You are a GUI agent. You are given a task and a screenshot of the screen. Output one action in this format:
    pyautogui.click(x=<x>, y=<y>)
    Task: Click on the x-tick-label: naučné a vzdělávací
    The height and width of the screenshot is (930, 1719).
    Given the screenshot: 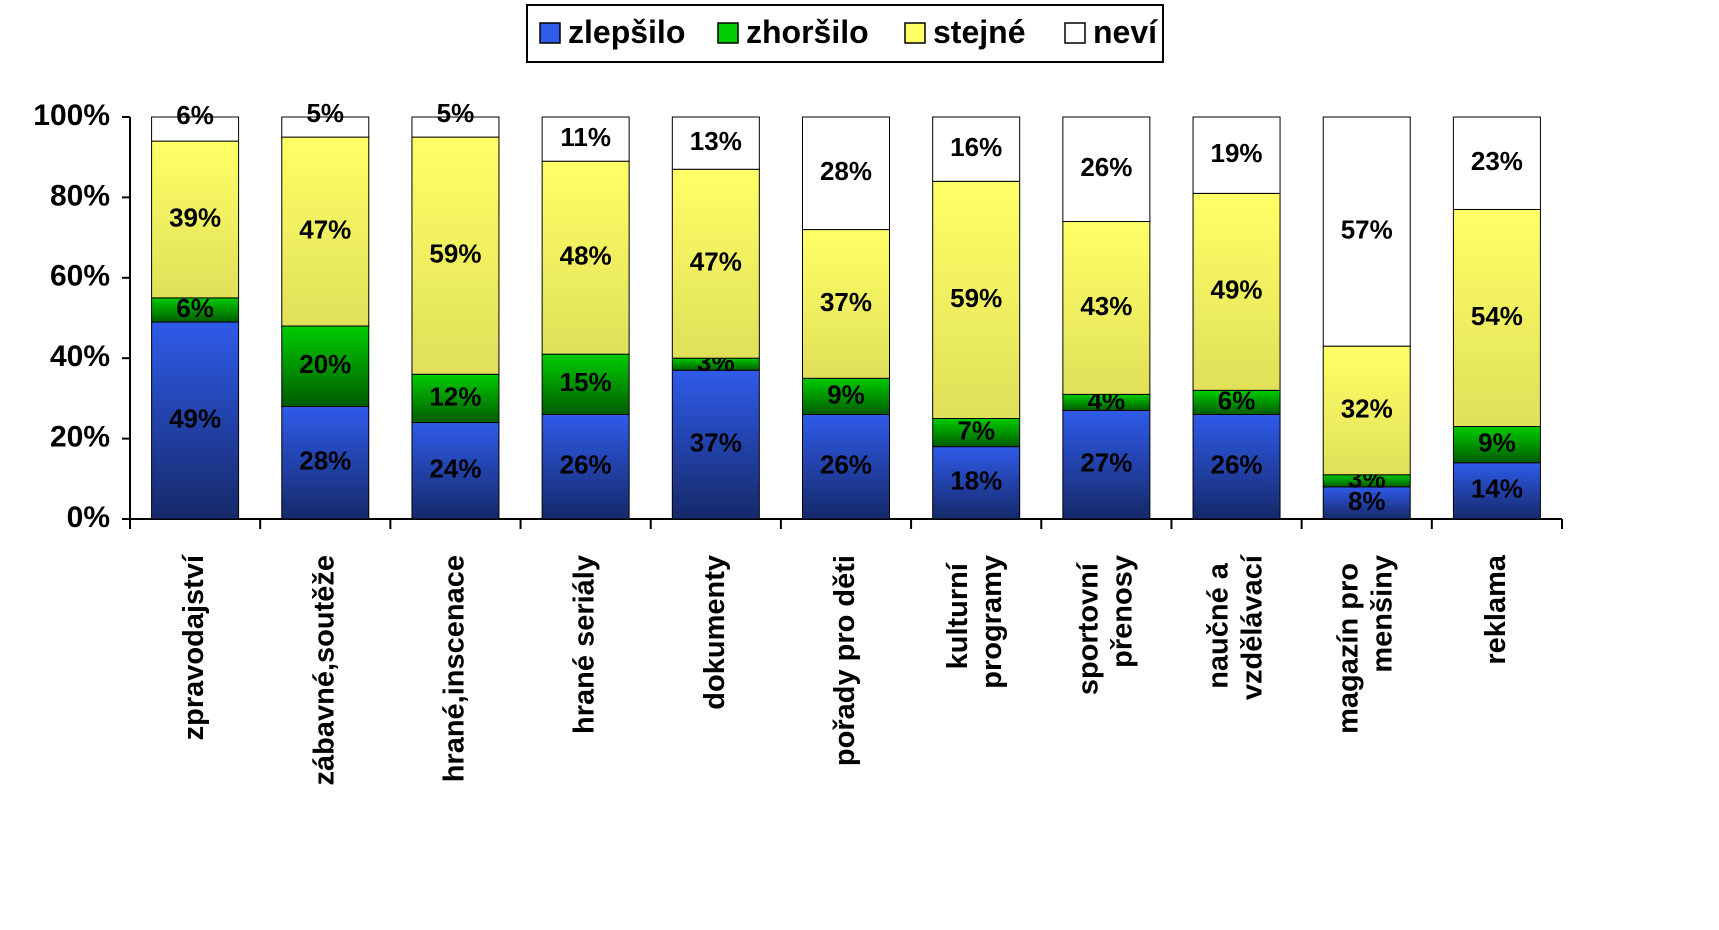 What is the action you would take?
    pyautogui.click(x=1235, y=627)
    